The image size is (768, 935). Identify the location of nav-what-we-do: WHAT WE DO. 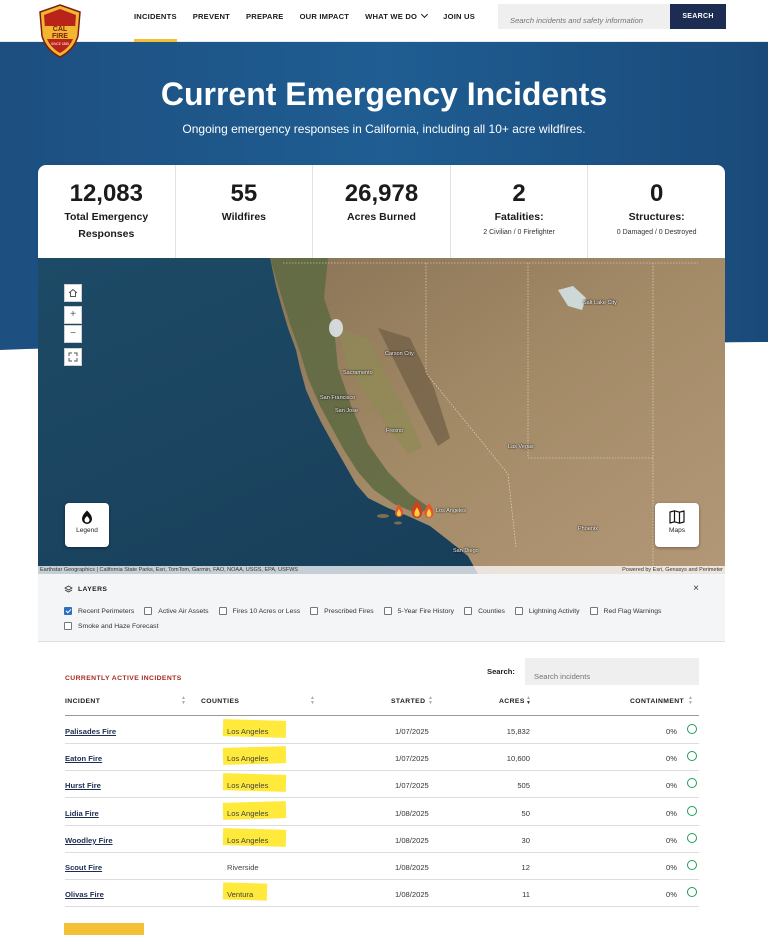
(396, 21).